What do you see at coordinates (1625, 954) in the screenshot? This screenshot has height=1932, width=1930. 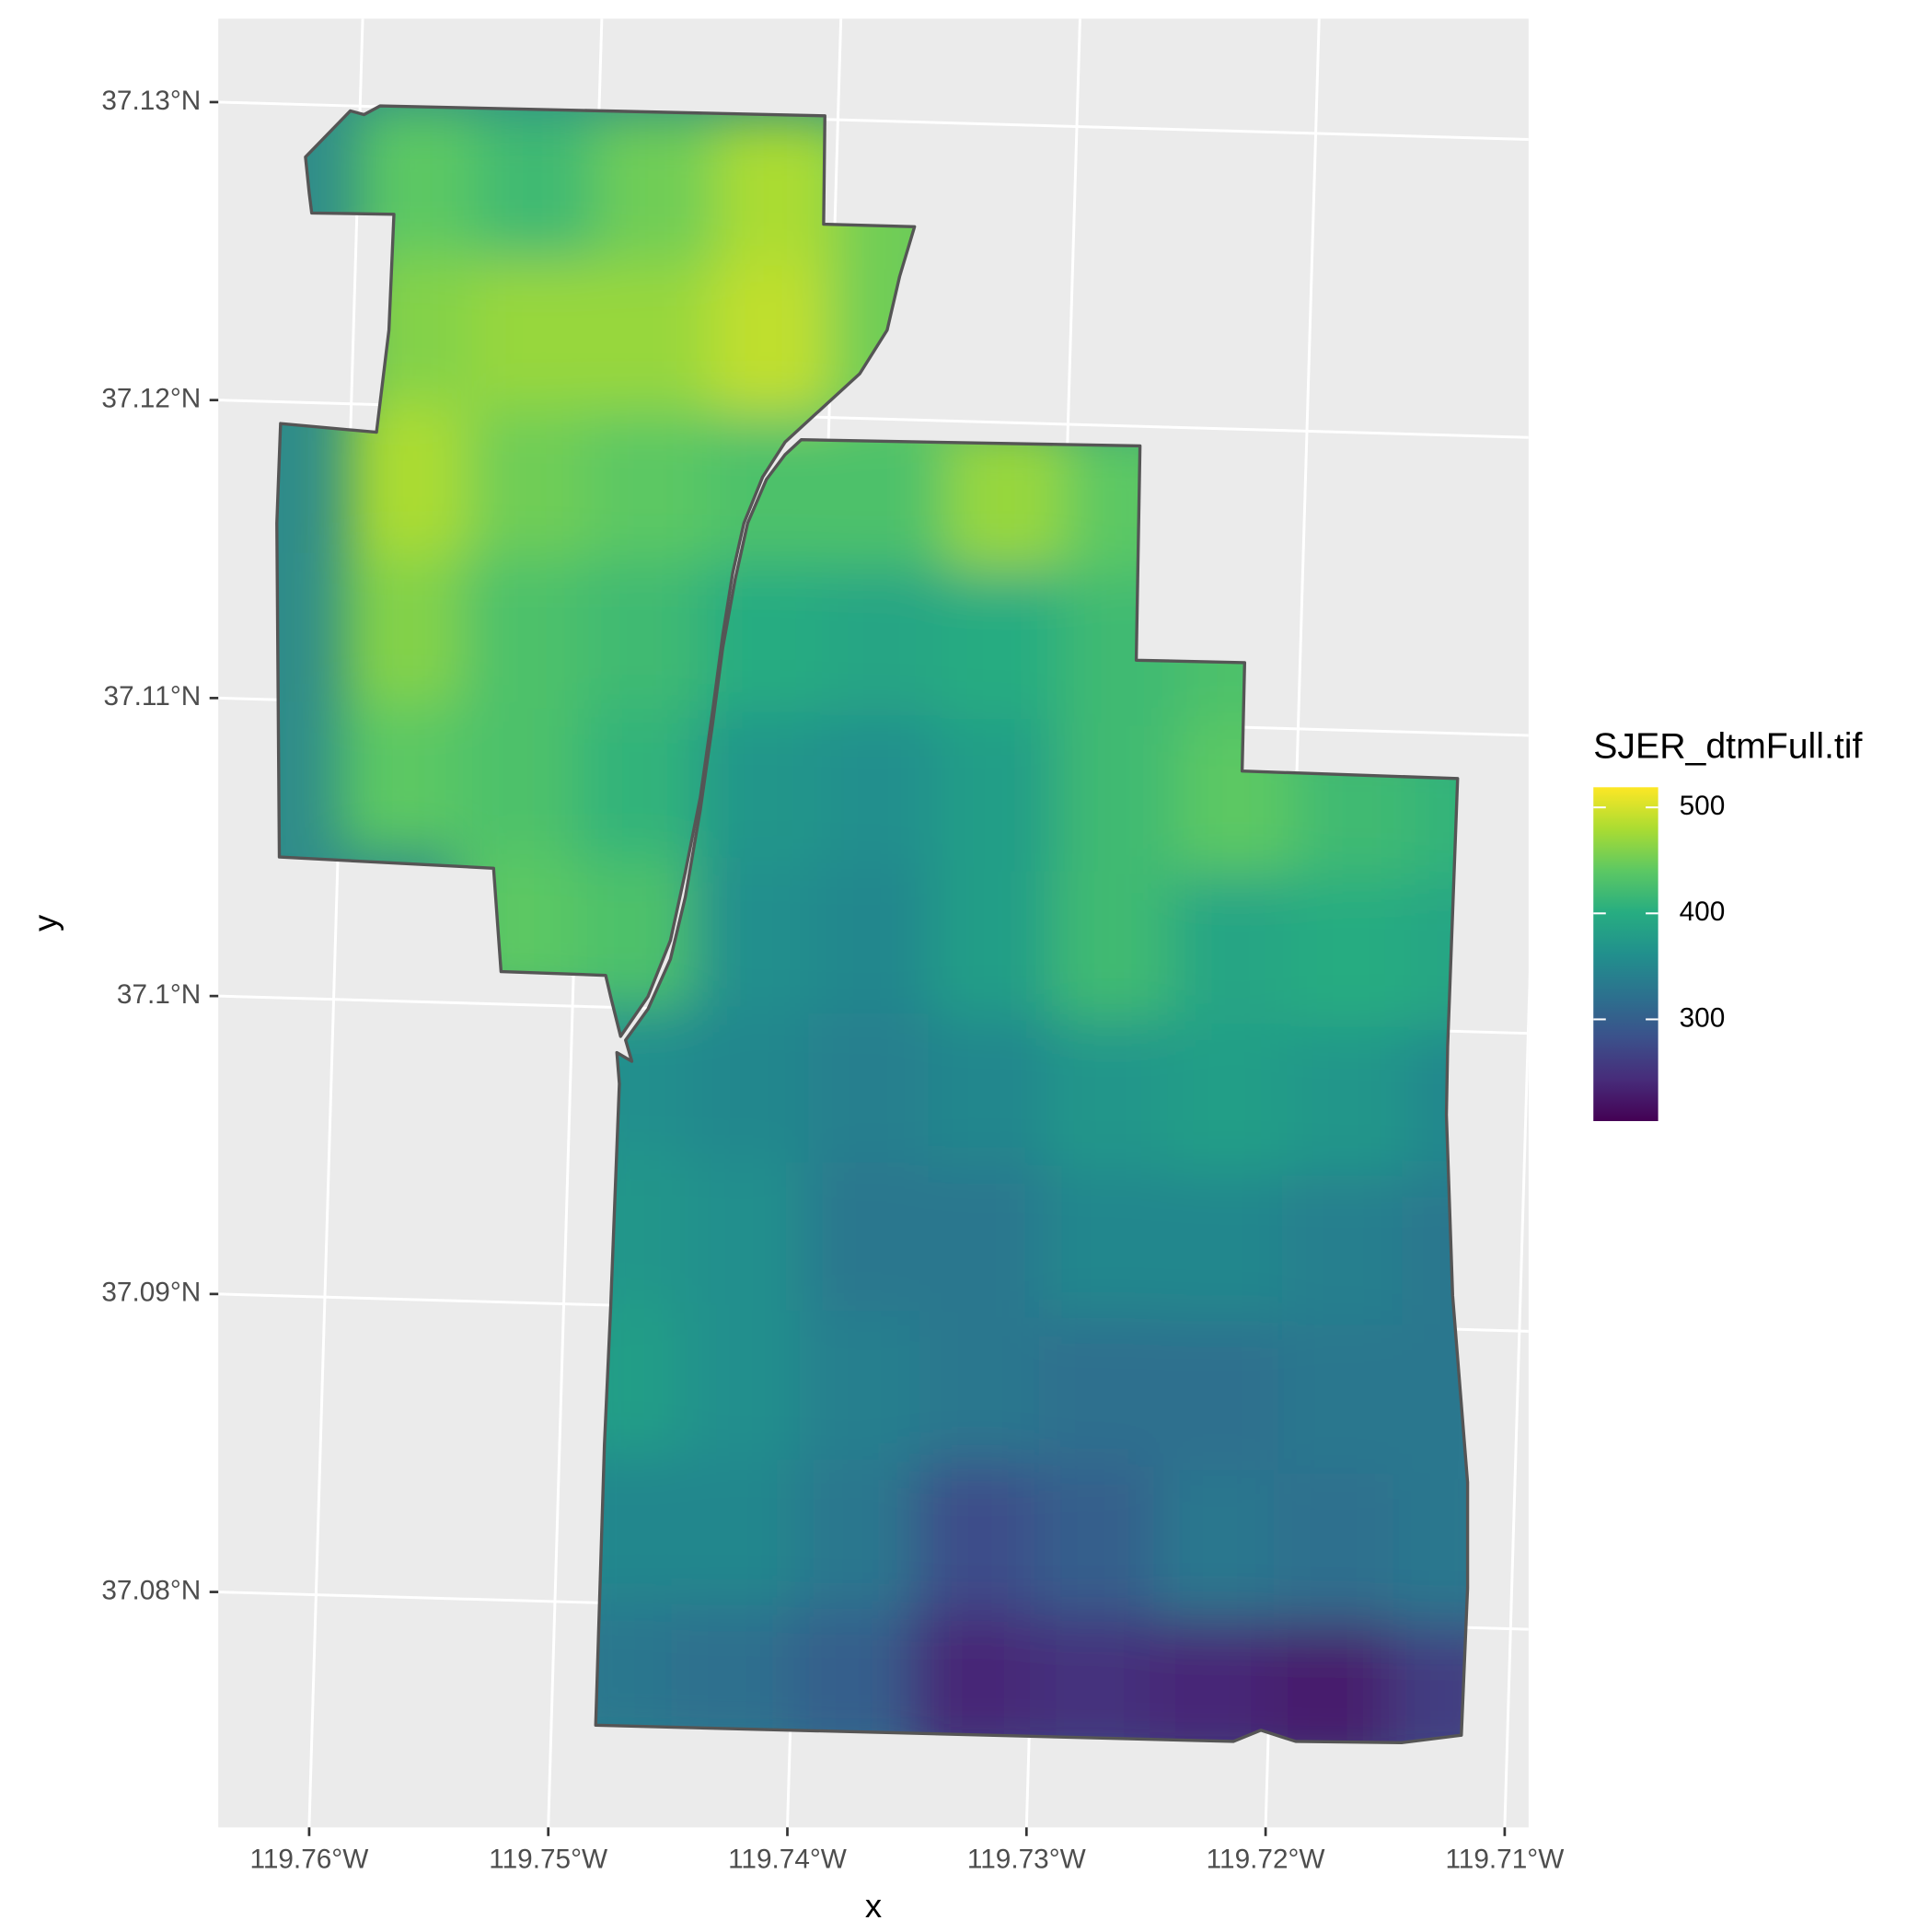 I see `colorbar` at bounding box center [1625, 954].